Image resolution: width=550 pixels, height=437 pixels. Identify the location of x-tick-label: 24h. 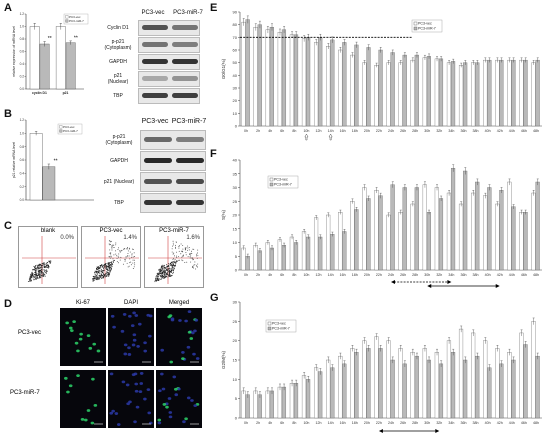
(391, 131).